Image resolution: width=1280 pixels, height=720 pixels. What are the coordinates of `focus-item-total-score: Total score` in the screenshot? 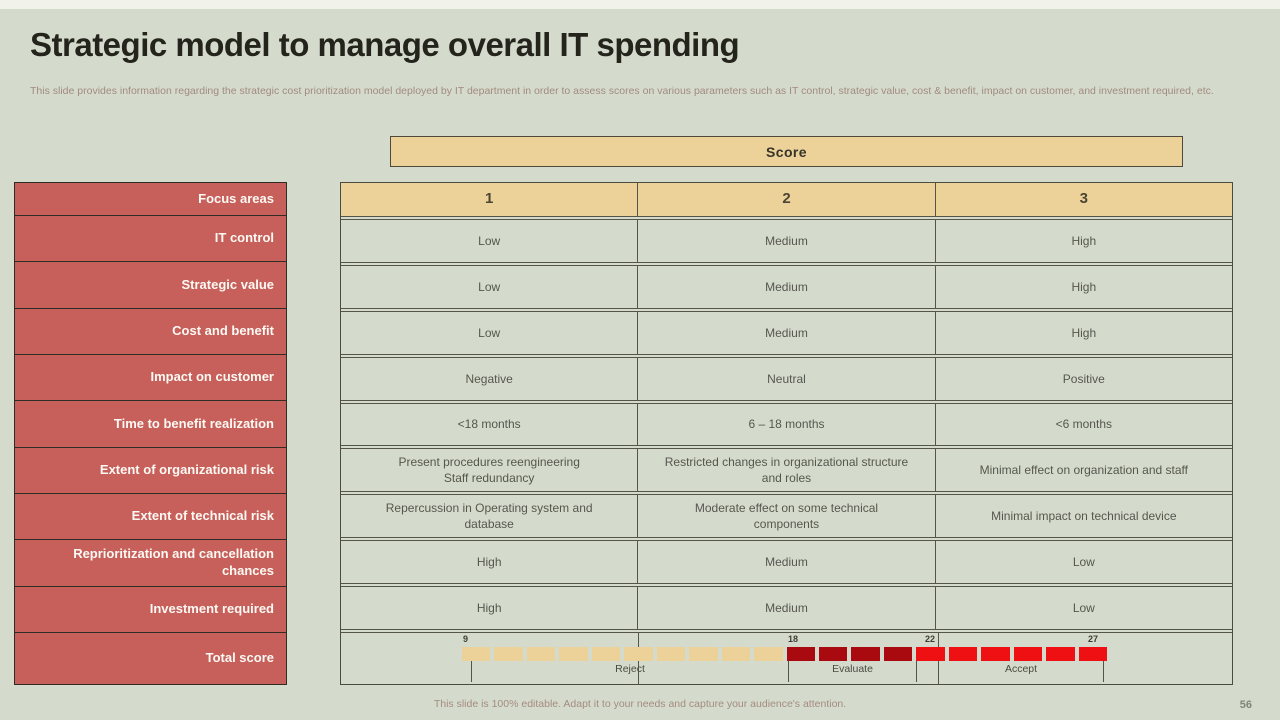 It's located at (239, 657).